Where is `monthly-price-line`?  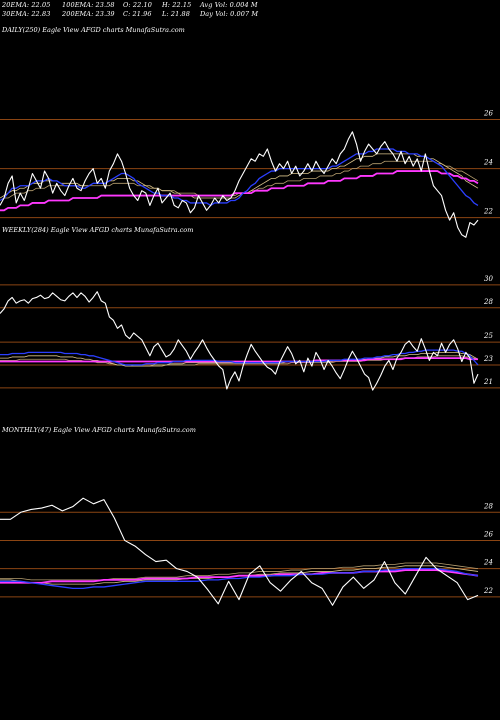 monthly-price-line is located at coordinates (239, 551).